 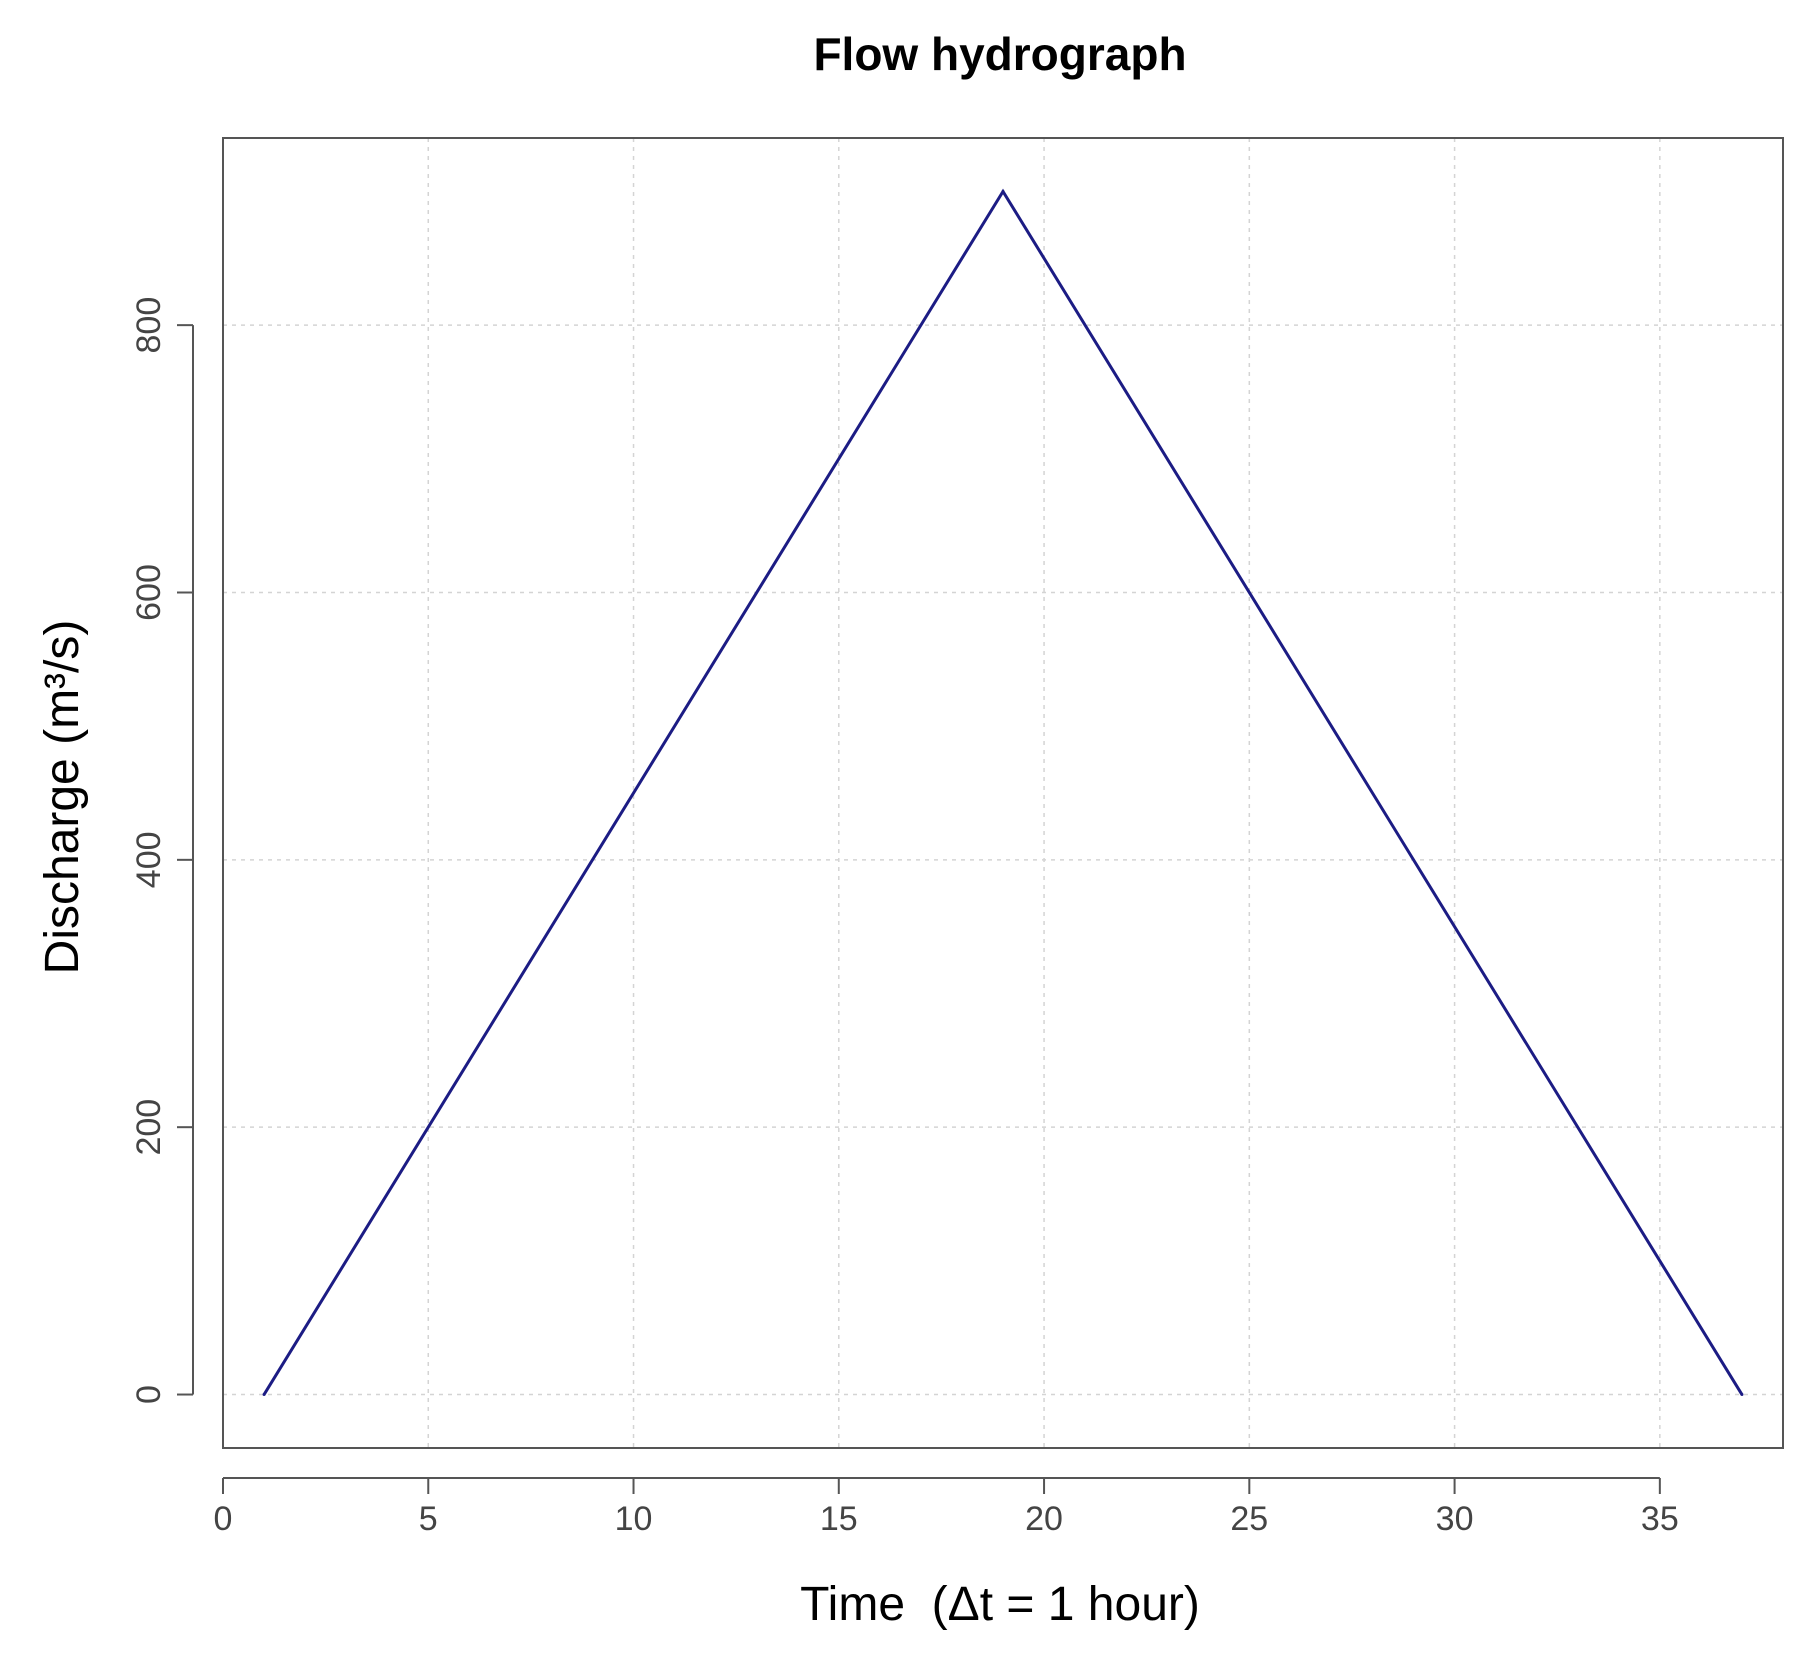 What do you see at coordinates (149, 592) in the screenshot?
I see `y-tick-label: 600` at bounding box center [149, 592].